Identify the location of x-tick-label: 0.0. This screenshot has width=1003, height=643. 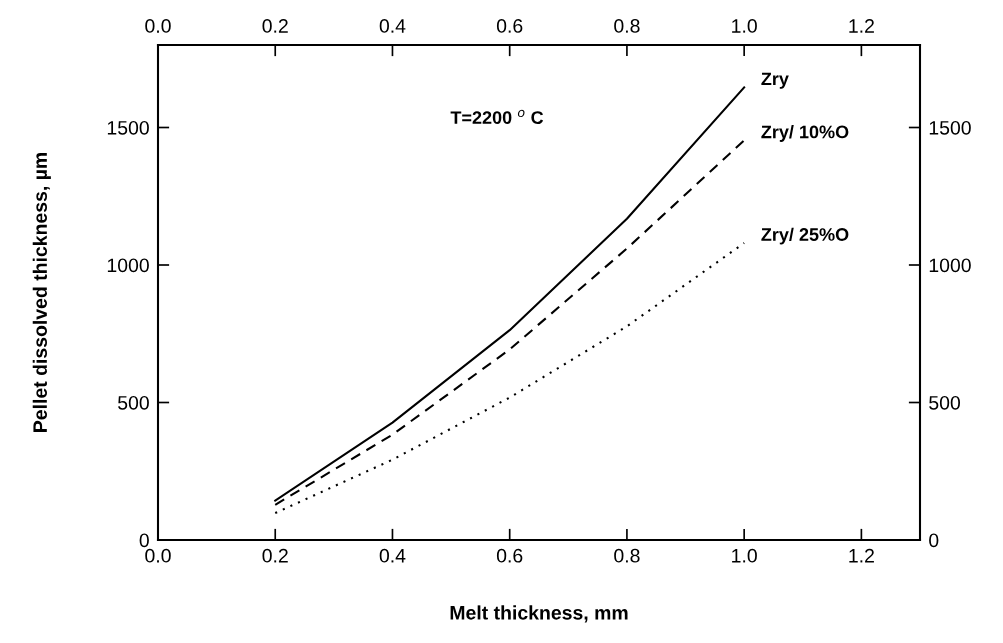
(158, 555).